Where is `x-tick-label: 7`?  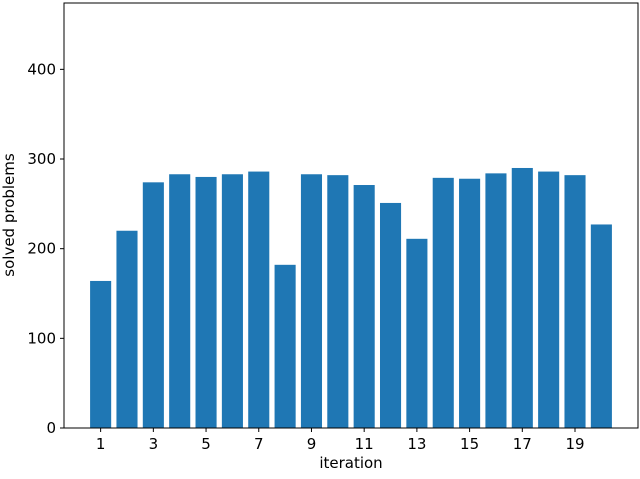 x-tick-label: 7 is located at coordinates (259, 444).